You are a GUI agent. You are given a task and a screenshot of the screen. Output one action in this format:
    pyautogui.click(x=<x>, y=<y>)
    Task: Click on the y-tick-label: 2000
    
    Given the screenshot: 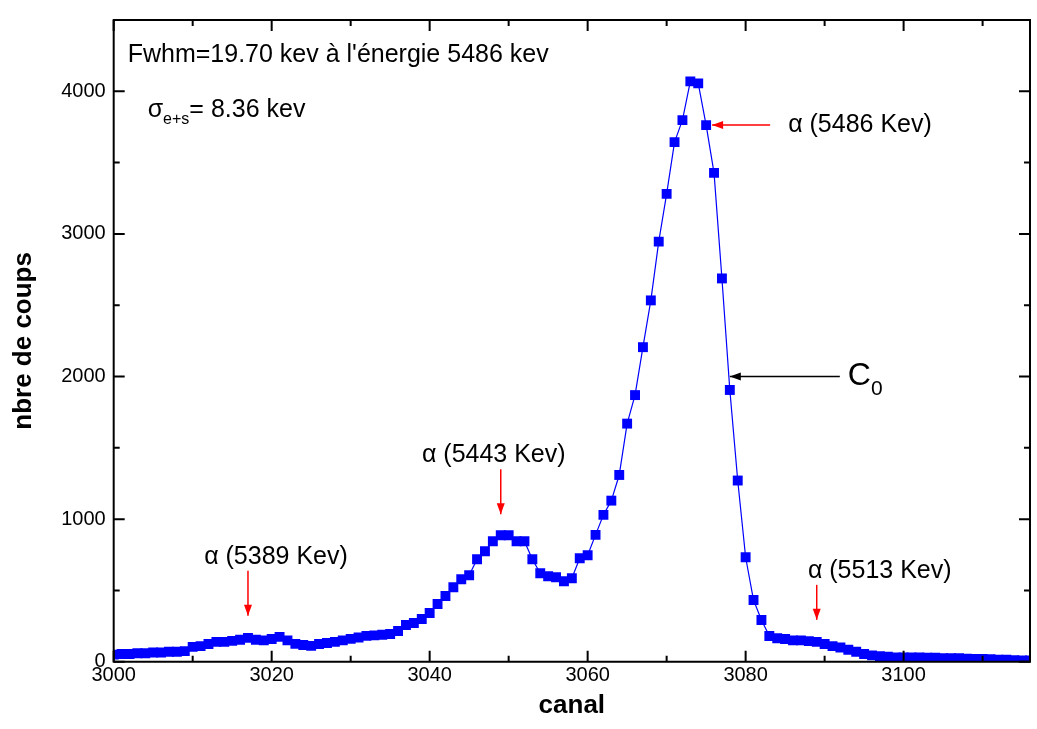 What is the action you would take?
    pyautogui.click(x=83, y=375)
    